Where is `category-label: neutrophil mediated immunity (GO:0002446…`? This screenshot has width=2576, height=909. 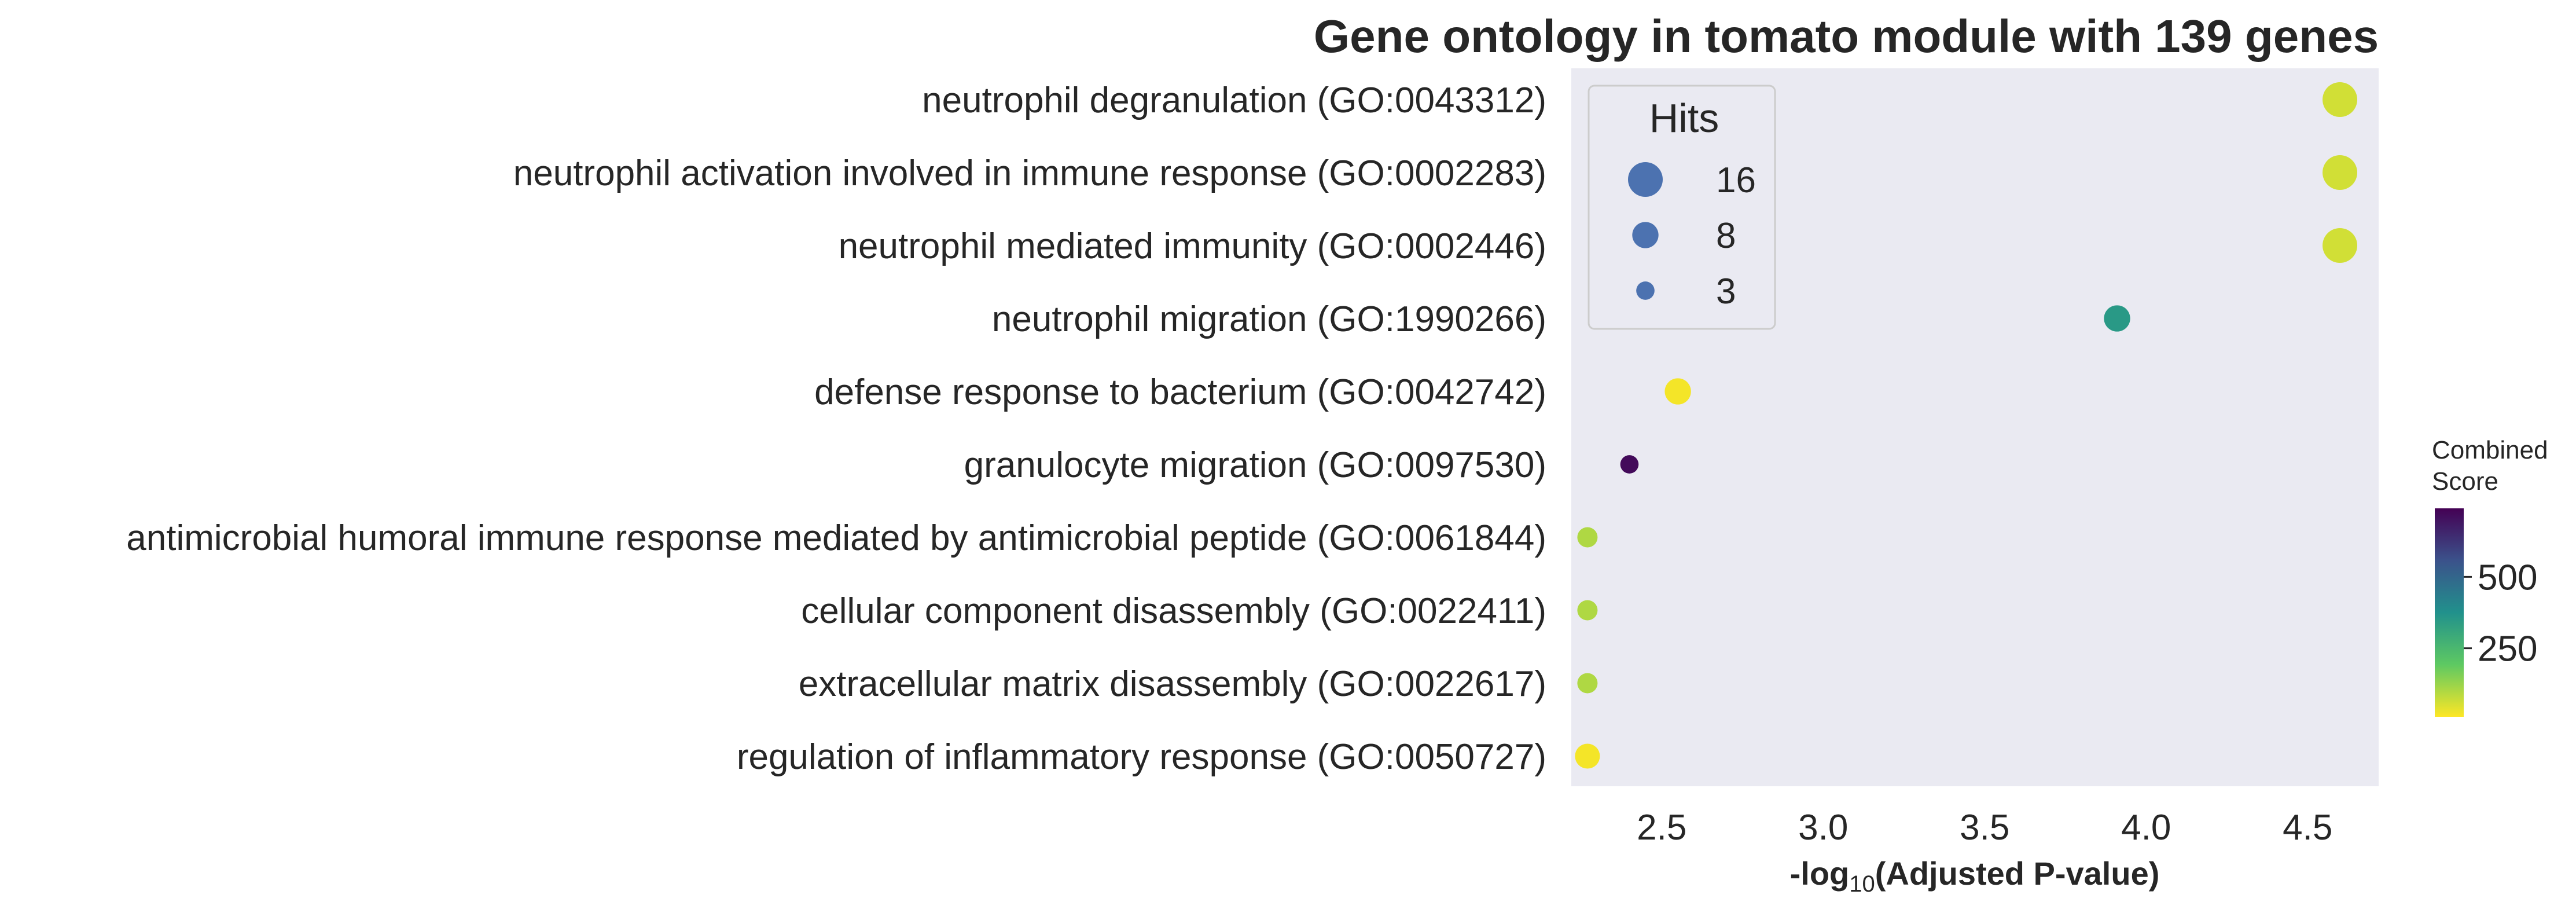 category-label: neutrophil mediated immunity (GO:0002446… is located at coordinates (1192, 246).